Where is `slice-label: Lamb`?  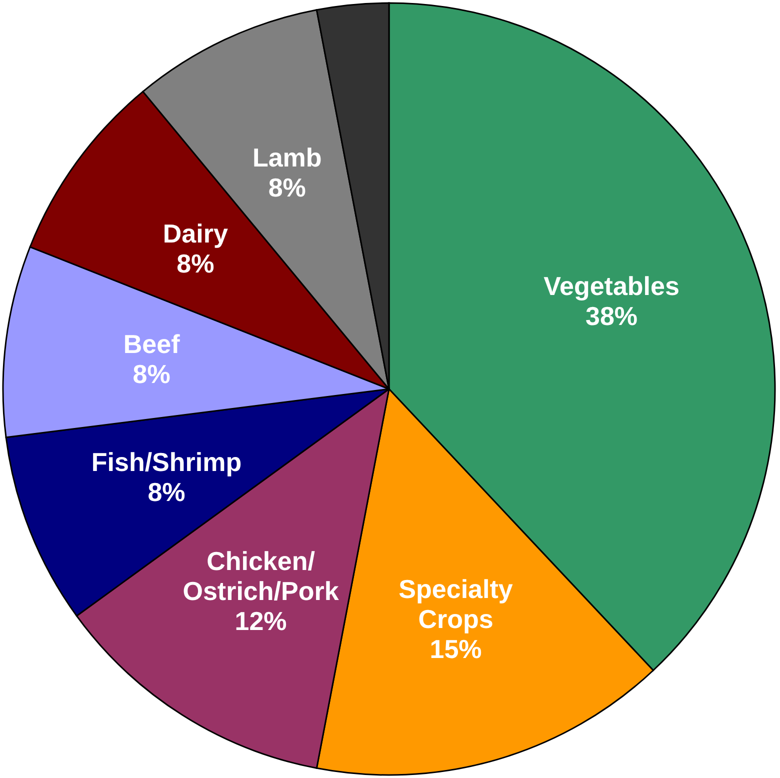 slice-label: Lamb is located at coordinates (287, 157).